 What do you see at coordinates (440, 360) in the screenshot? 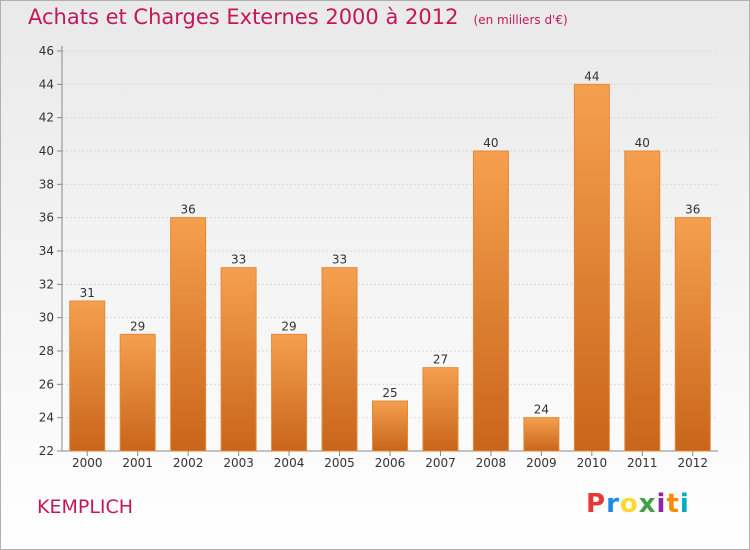
I see `data-label: 27` at bounding box center [440, 360].